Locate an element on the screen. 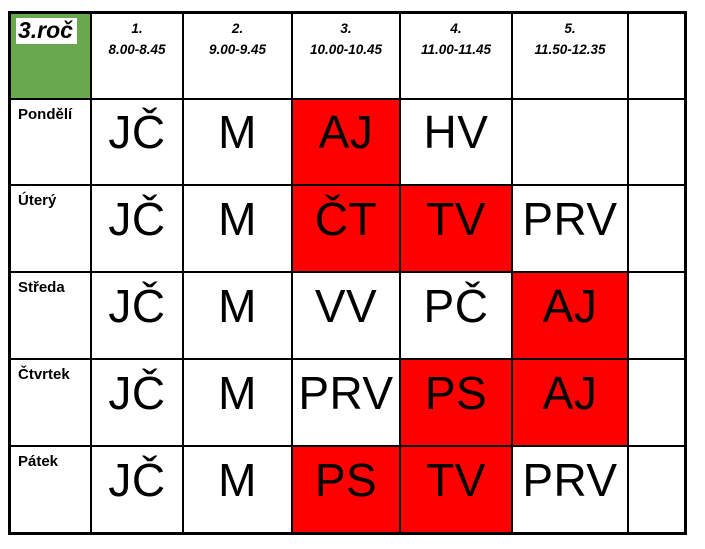  period-time: 8.00-8.45 is located at coordinates (137, 49).